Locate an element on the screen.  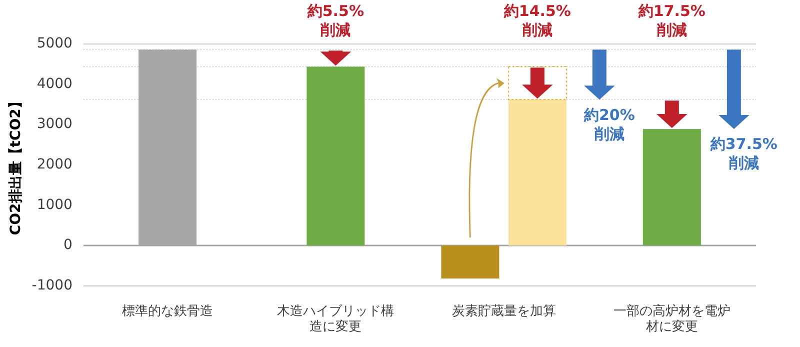
y-axis-title: CO2排出量【tCO2】 is located at coordinates (16, 165).